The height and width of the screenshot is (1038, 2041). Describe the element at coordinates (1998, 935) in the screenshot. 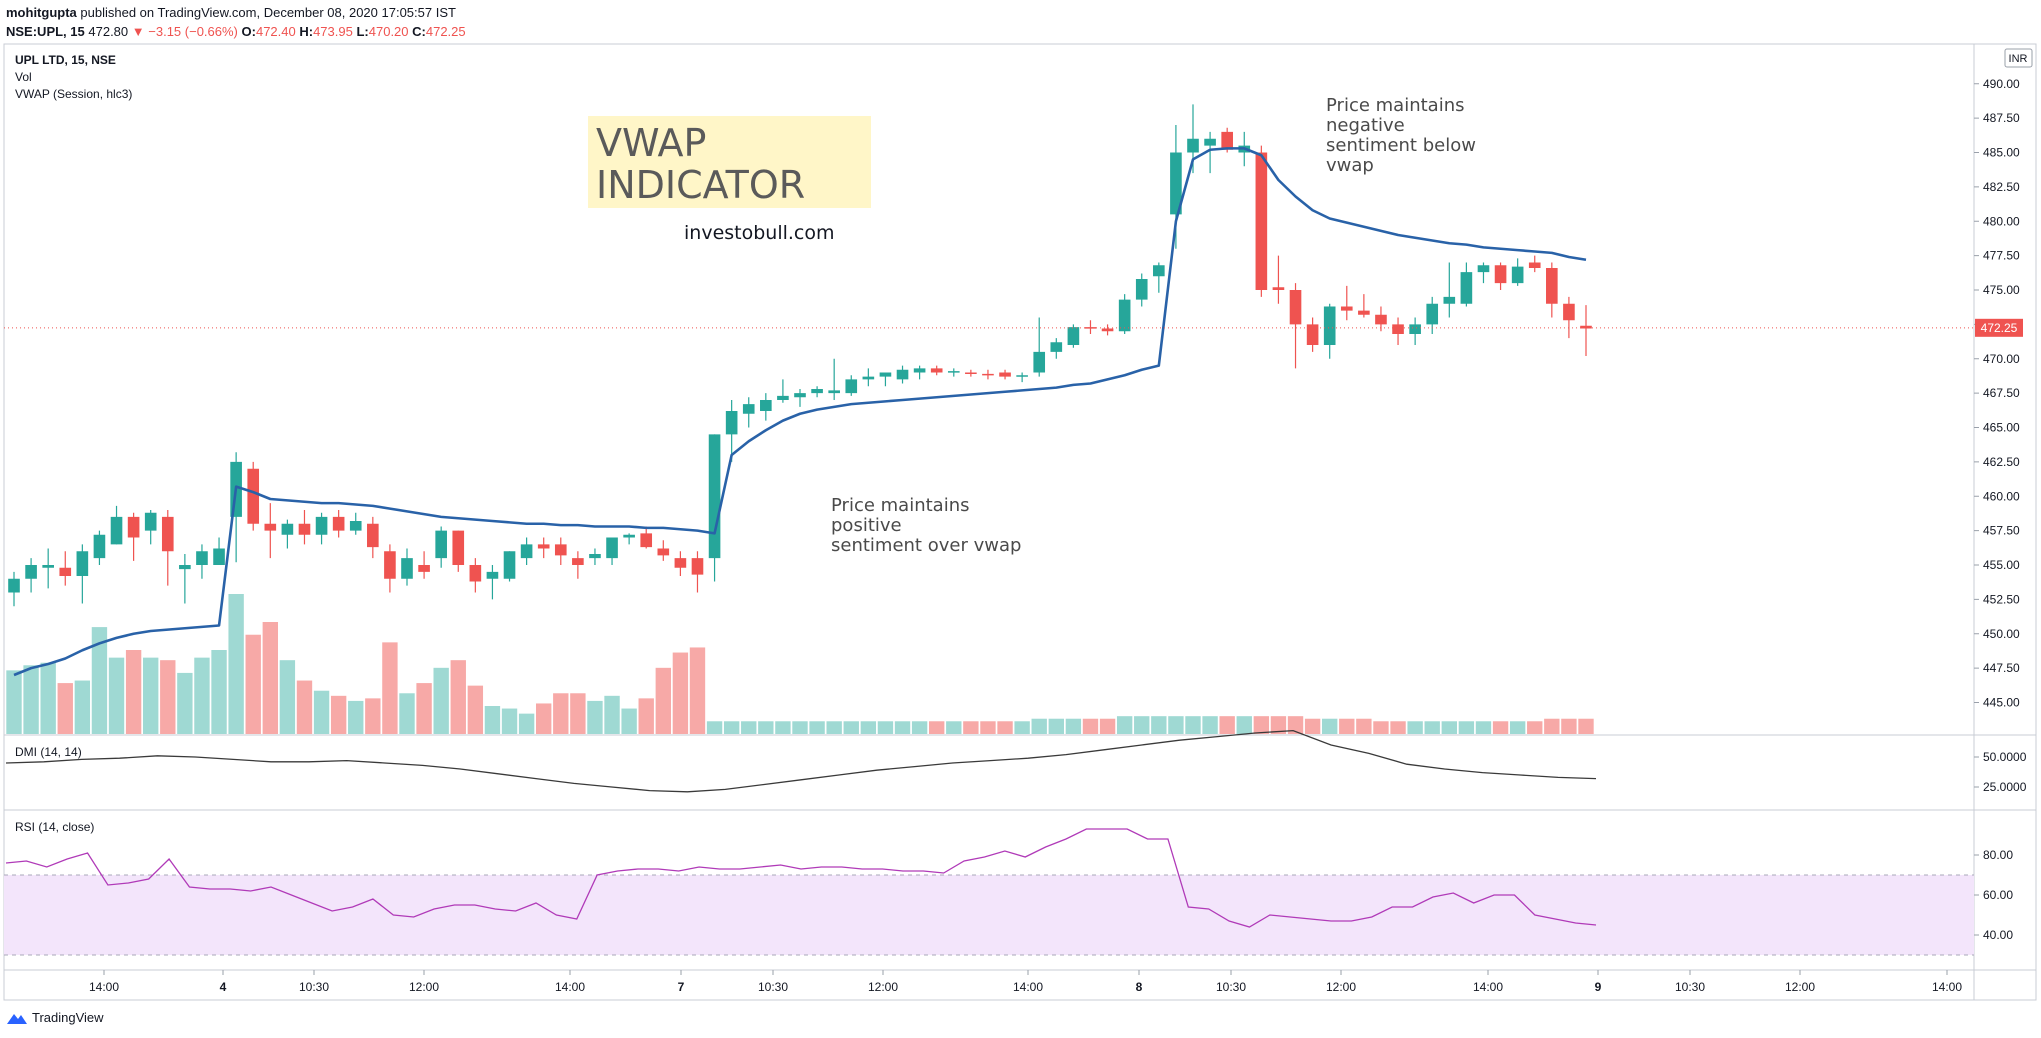

I see `rsi-tick-label: 40.00` at that location.